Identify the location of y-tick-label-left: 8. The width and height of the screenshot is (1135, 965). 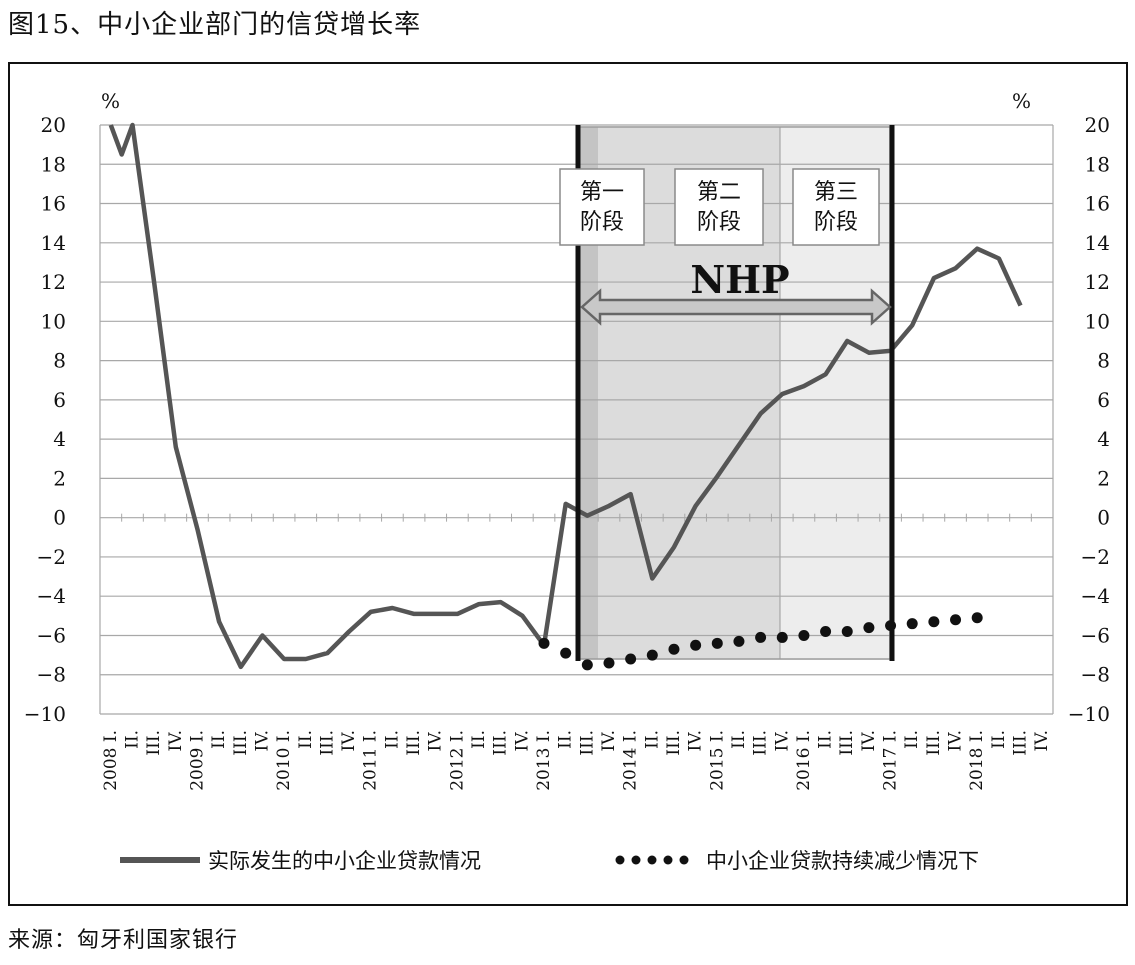
(59, 361).